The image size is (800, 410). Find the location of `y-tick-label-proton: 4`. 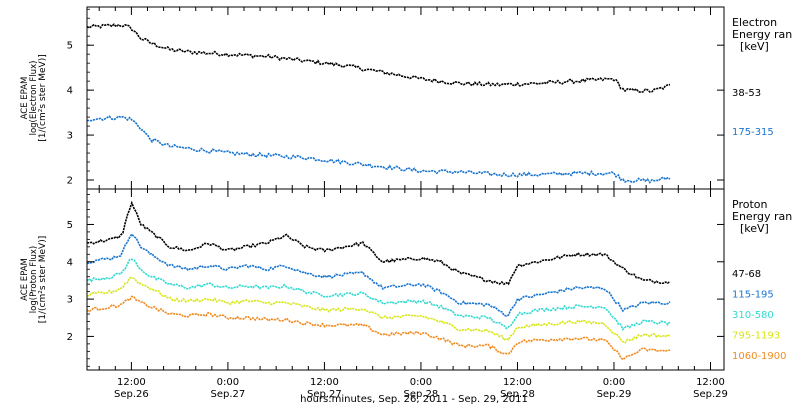

y-tick-label-proton: 4 is located at coordinates (70, 262).